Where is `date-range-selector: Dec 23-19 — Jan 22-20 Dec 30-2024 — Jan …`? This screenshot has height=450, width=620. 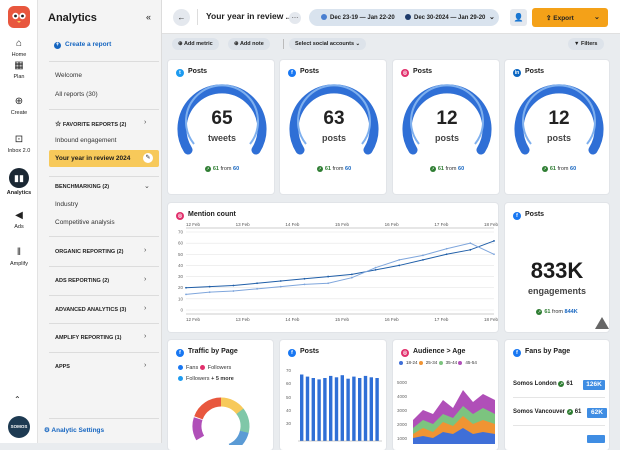
date-range-selector: Dec 23-19 — Jan 22-20 Dec 30-2024 — Jan … is located at coordinates (404, 17).